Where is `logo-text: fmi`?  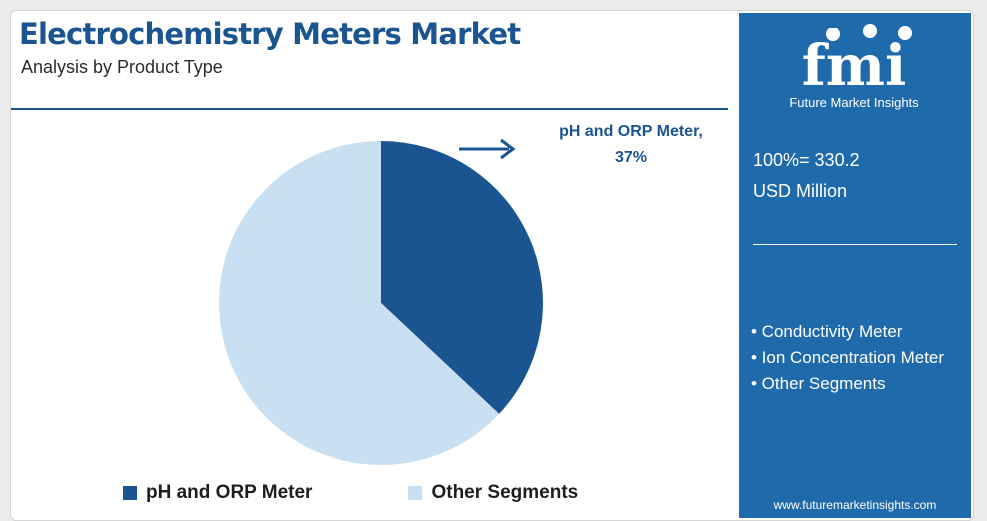
logo-text: fmi is located at coordinates (854, 63).